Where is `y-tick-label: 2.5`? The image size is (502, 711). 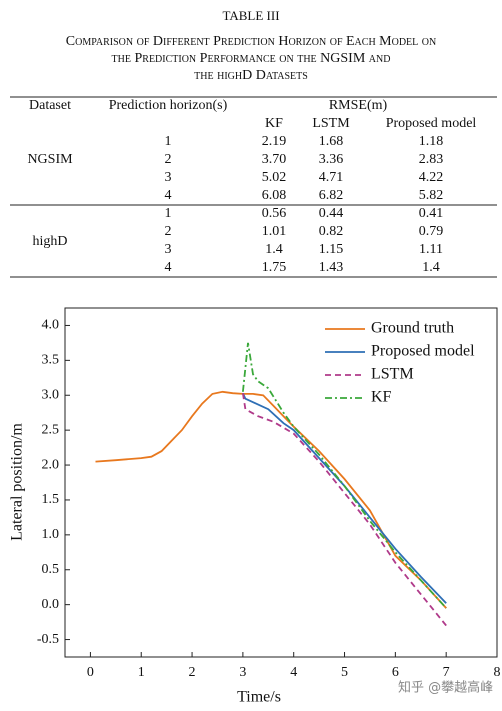 y-tick-label: 2.5 is located at coordinates (51, 429).